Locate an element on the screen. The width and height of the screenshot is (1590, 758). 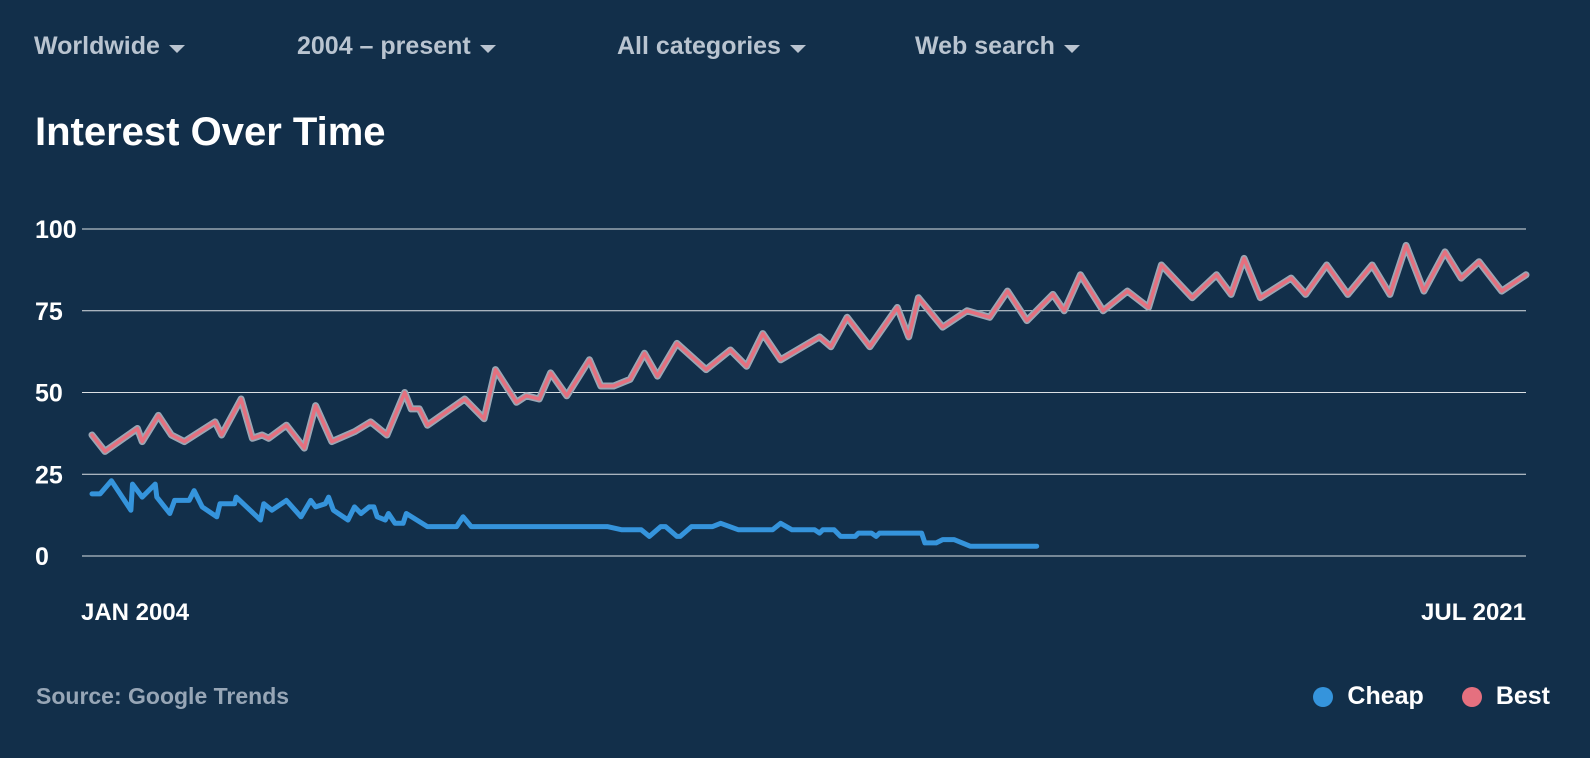
x-tick-label-start: JAN 2004 is located at coordinates (135, 612).